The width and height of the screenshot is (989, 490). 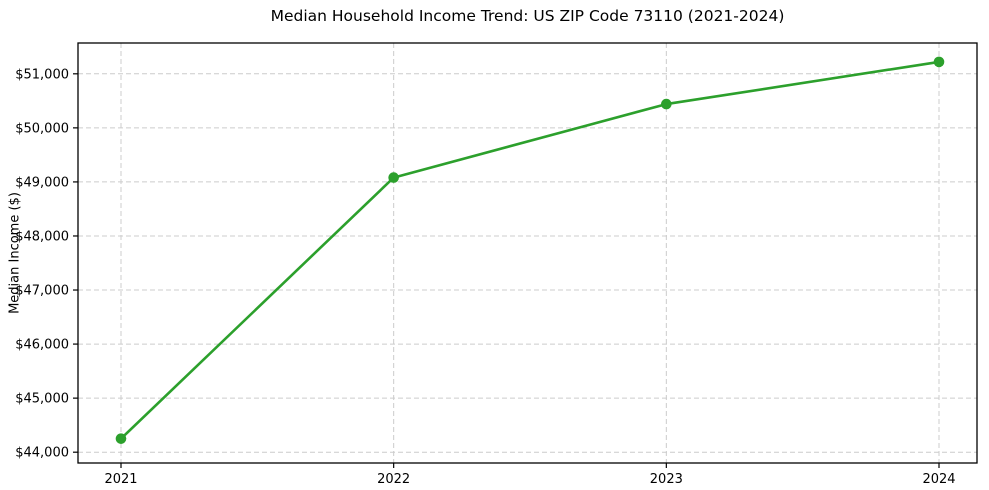 I want to click on x-tick-label: 2022, so click(x=393, y=479).